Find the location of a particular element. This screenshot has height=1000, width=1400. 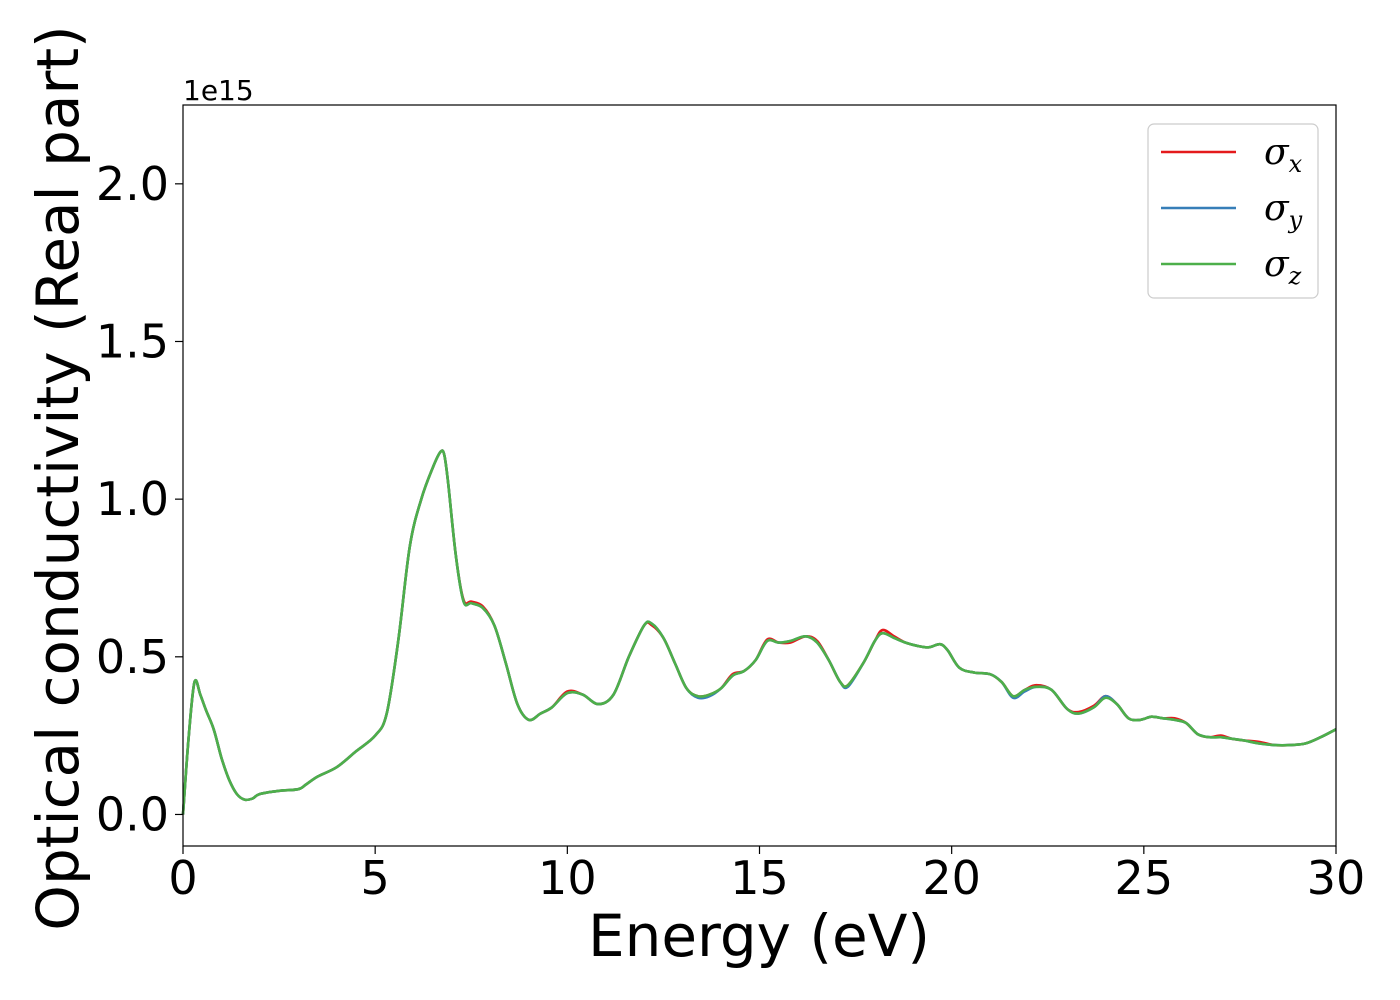

x-axis-label: Energy (eV) is located at coordinates (759, 936).